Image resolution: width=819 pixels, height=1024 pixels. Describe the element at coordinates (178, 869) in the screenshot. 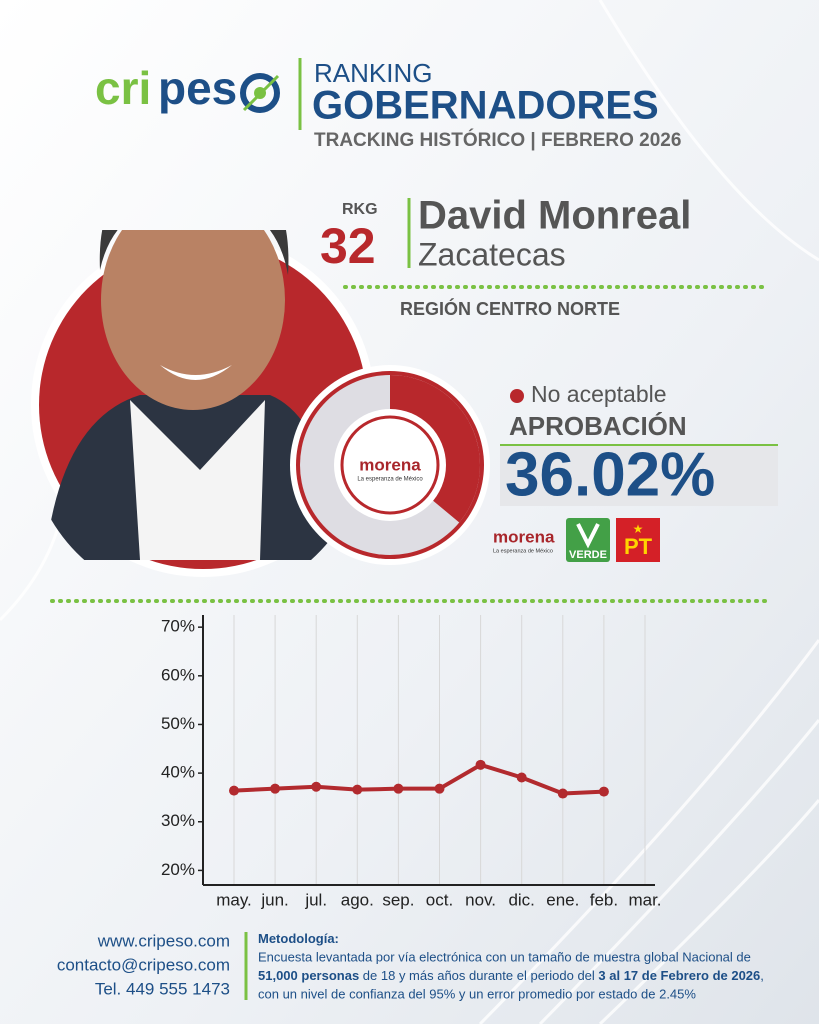

I see `y-tick-label: 20%` at that location.